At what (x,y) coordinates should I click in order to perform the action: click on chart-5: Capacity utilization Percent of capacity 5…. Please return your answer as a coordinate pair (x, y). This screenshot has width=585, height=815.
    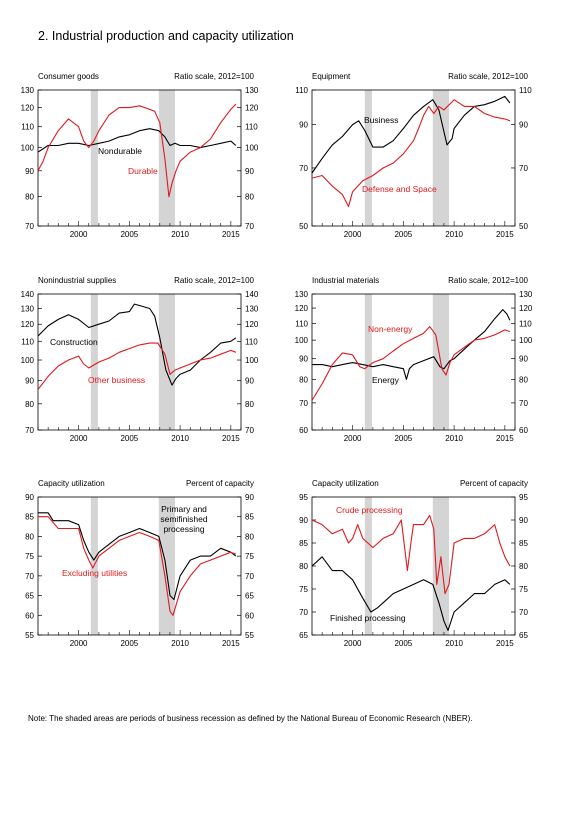
    Looking at the image, I should click on (139, 563).